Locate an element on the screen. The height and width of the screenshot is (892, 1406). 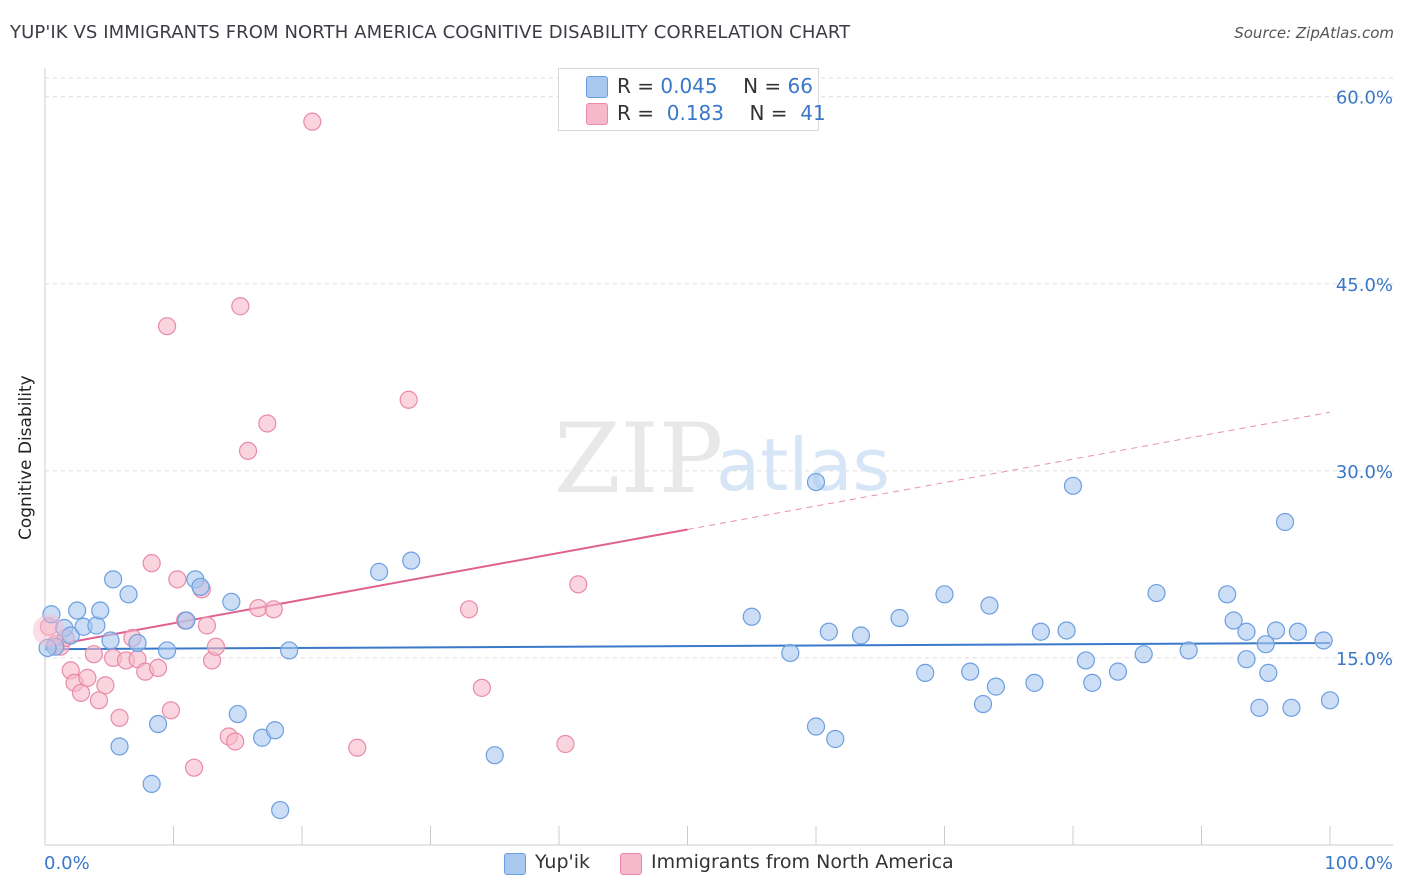
legend-n-value: 41 is located at coordinates (813, 113).